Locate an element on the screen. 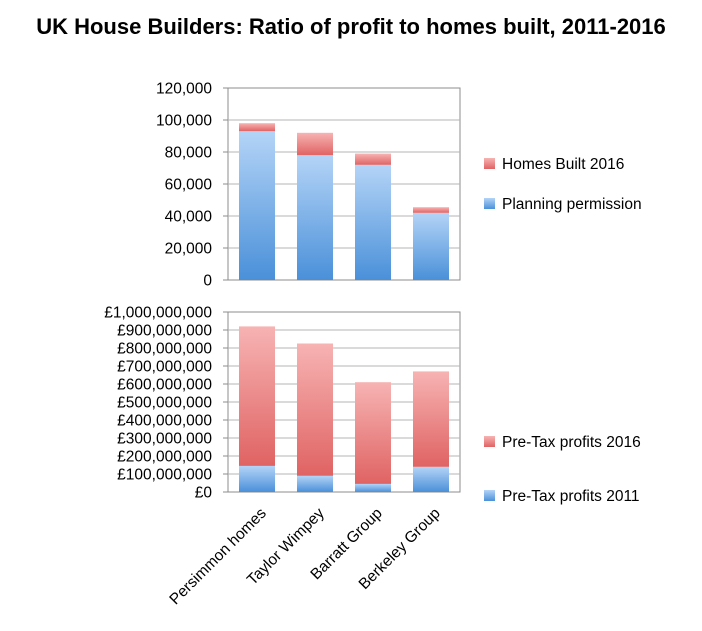  profit-ytick-label: £200,000,000 is located at coordinates (164, 457).